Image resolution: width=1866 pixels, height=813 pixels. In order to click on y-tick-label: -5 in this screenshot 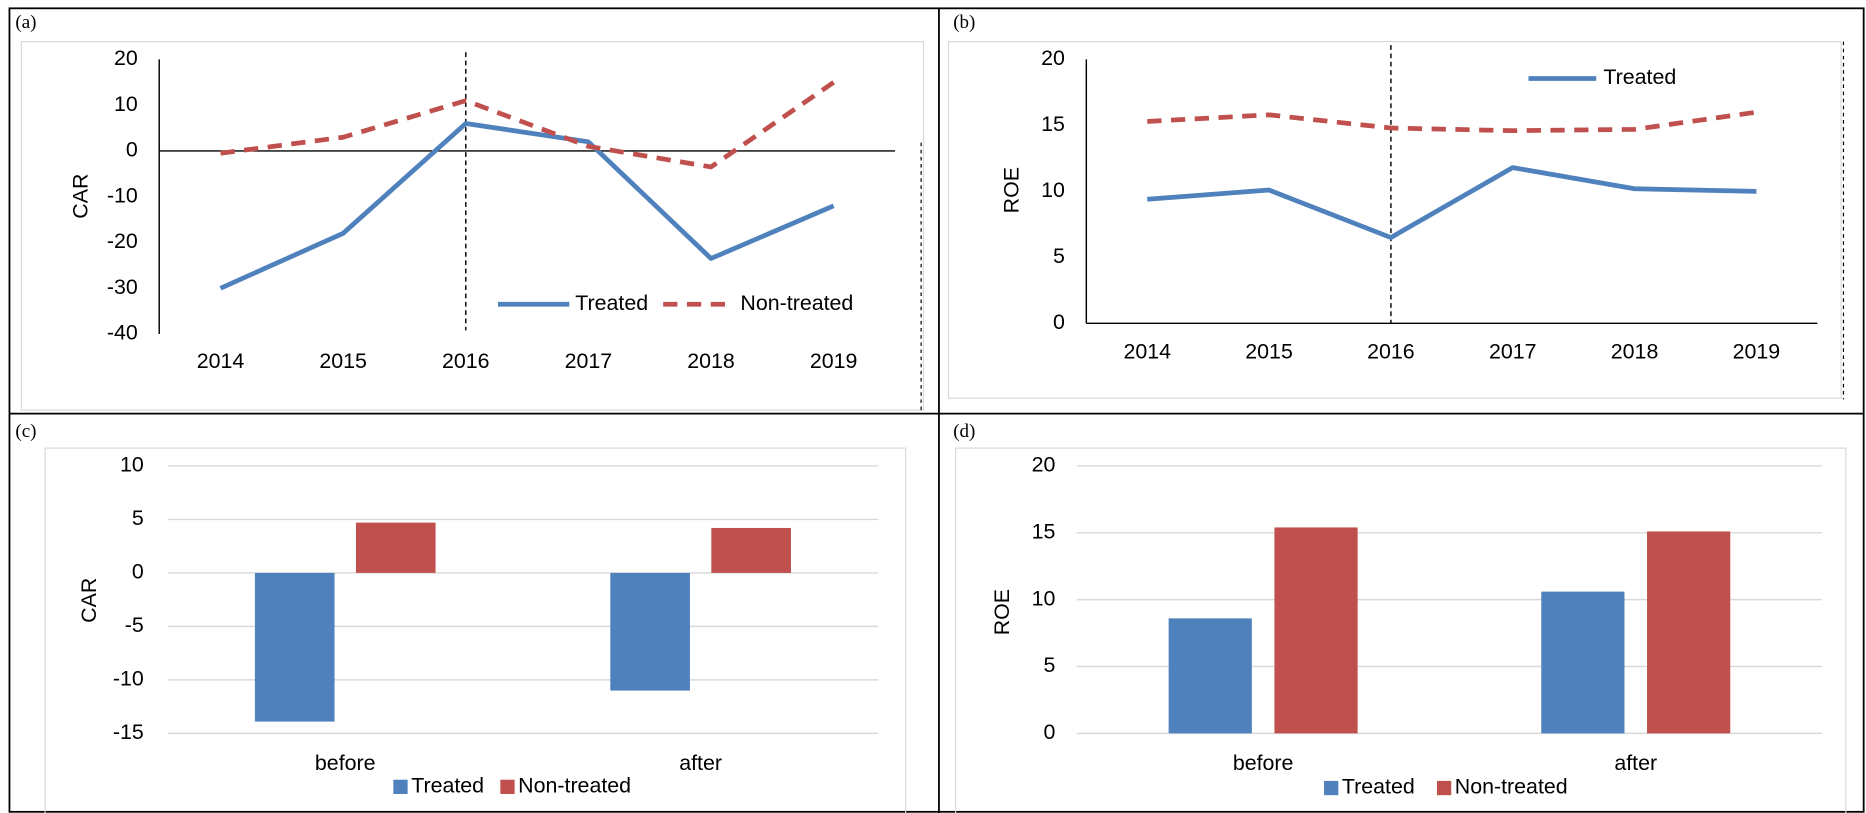, I will do `click(134, 625)`.